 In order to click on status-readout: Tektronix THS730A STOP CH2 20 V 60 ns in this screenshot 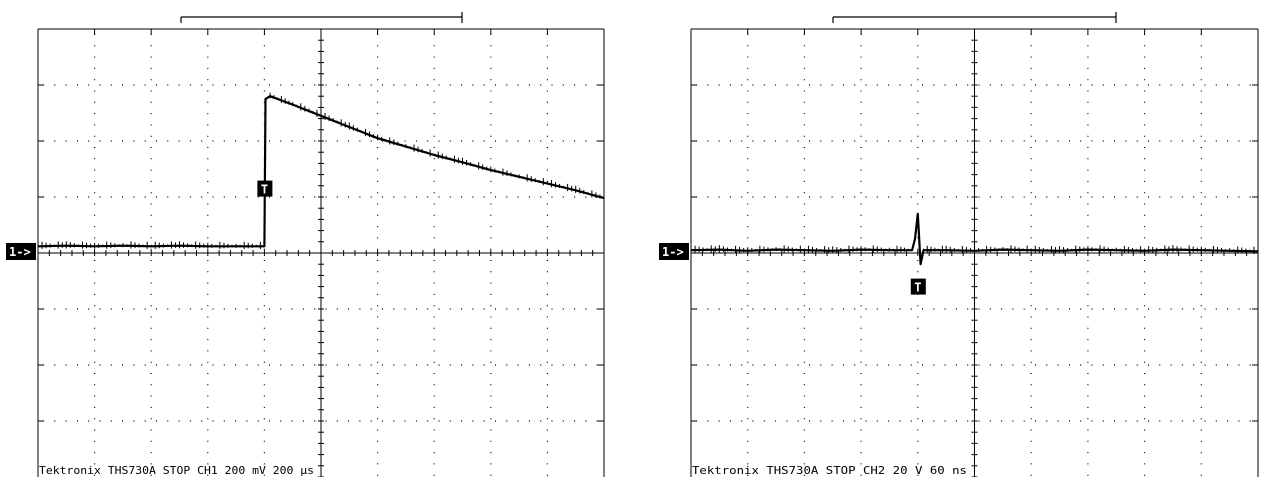, I will do `click(829, 471)`.